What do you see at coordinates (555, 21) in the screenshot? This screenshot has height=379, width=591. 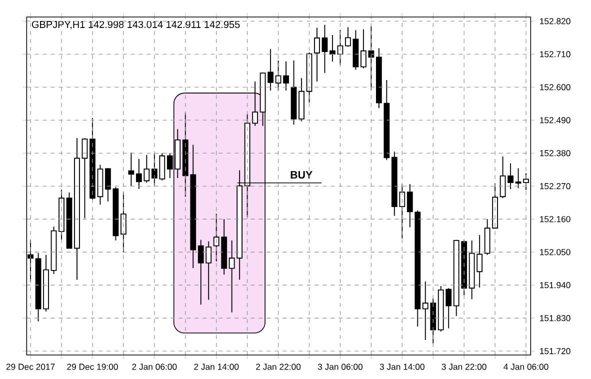 I see `y-tick-label: 152.820` at bounding box center [555, 21].